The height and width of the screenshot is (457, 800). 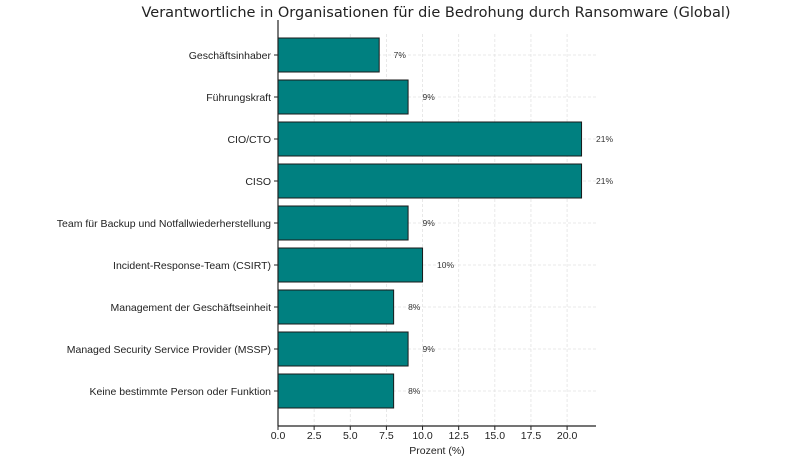 I want to click on x-tick-label: 0.0, so click(x=278, y=436).